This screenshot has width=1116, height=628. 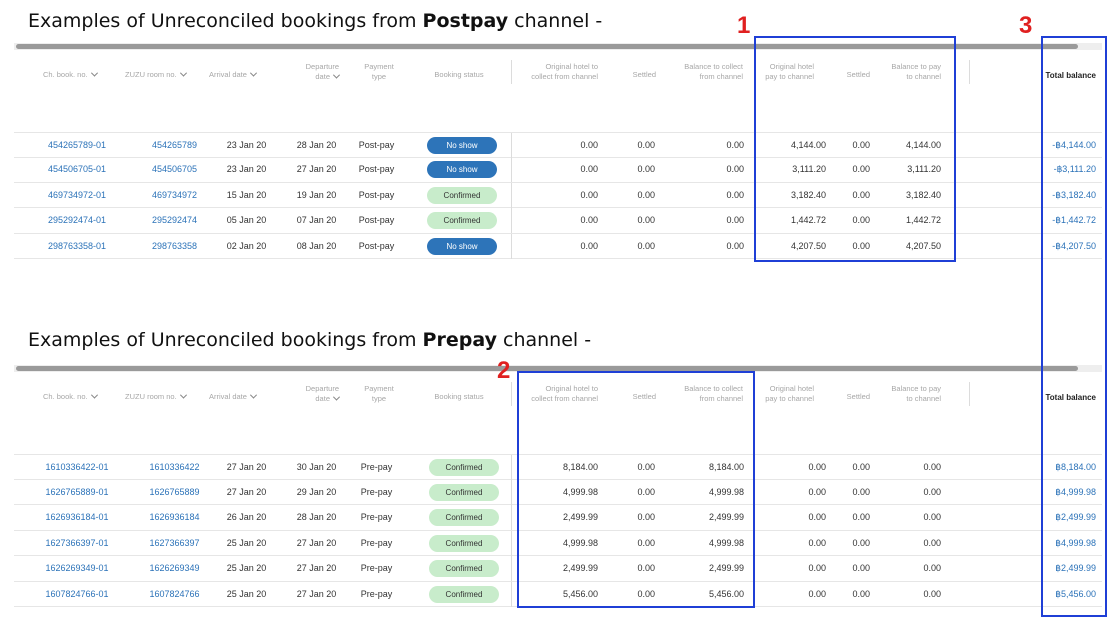 I want to click on departure-date: 27 Jan 20, so click(x=316, y=169).